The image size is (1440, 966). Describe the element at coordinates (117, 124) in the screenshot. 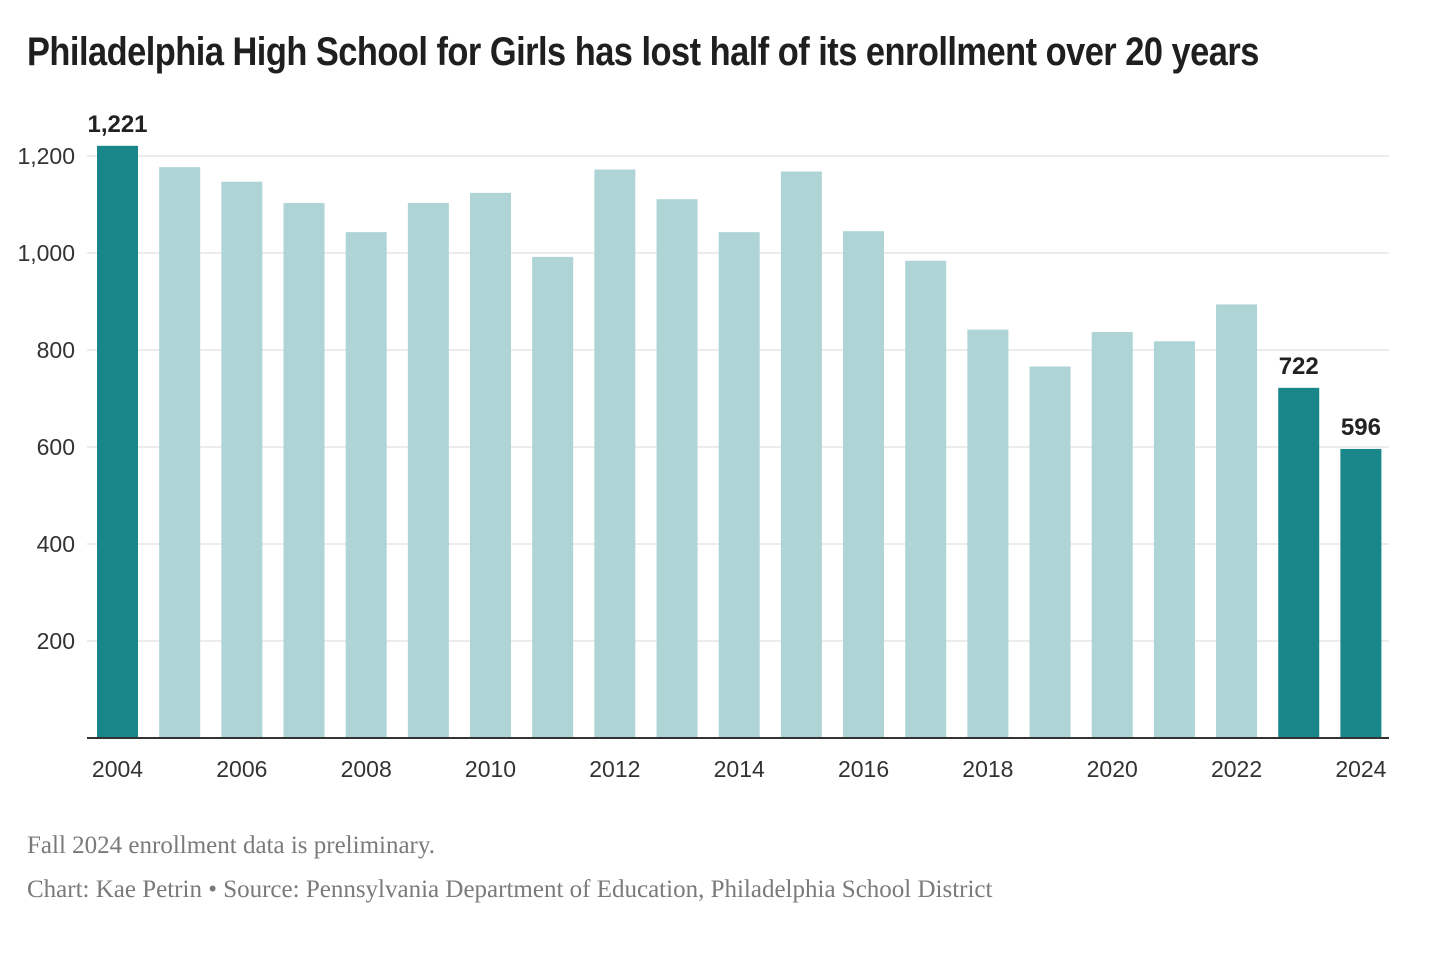

I see `data-label: 1,221` at that location.